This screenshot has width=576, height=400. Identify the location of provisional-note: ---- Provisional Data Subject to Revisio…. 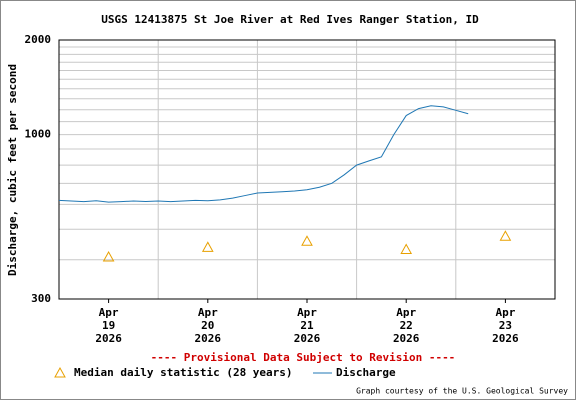
(303, 357).